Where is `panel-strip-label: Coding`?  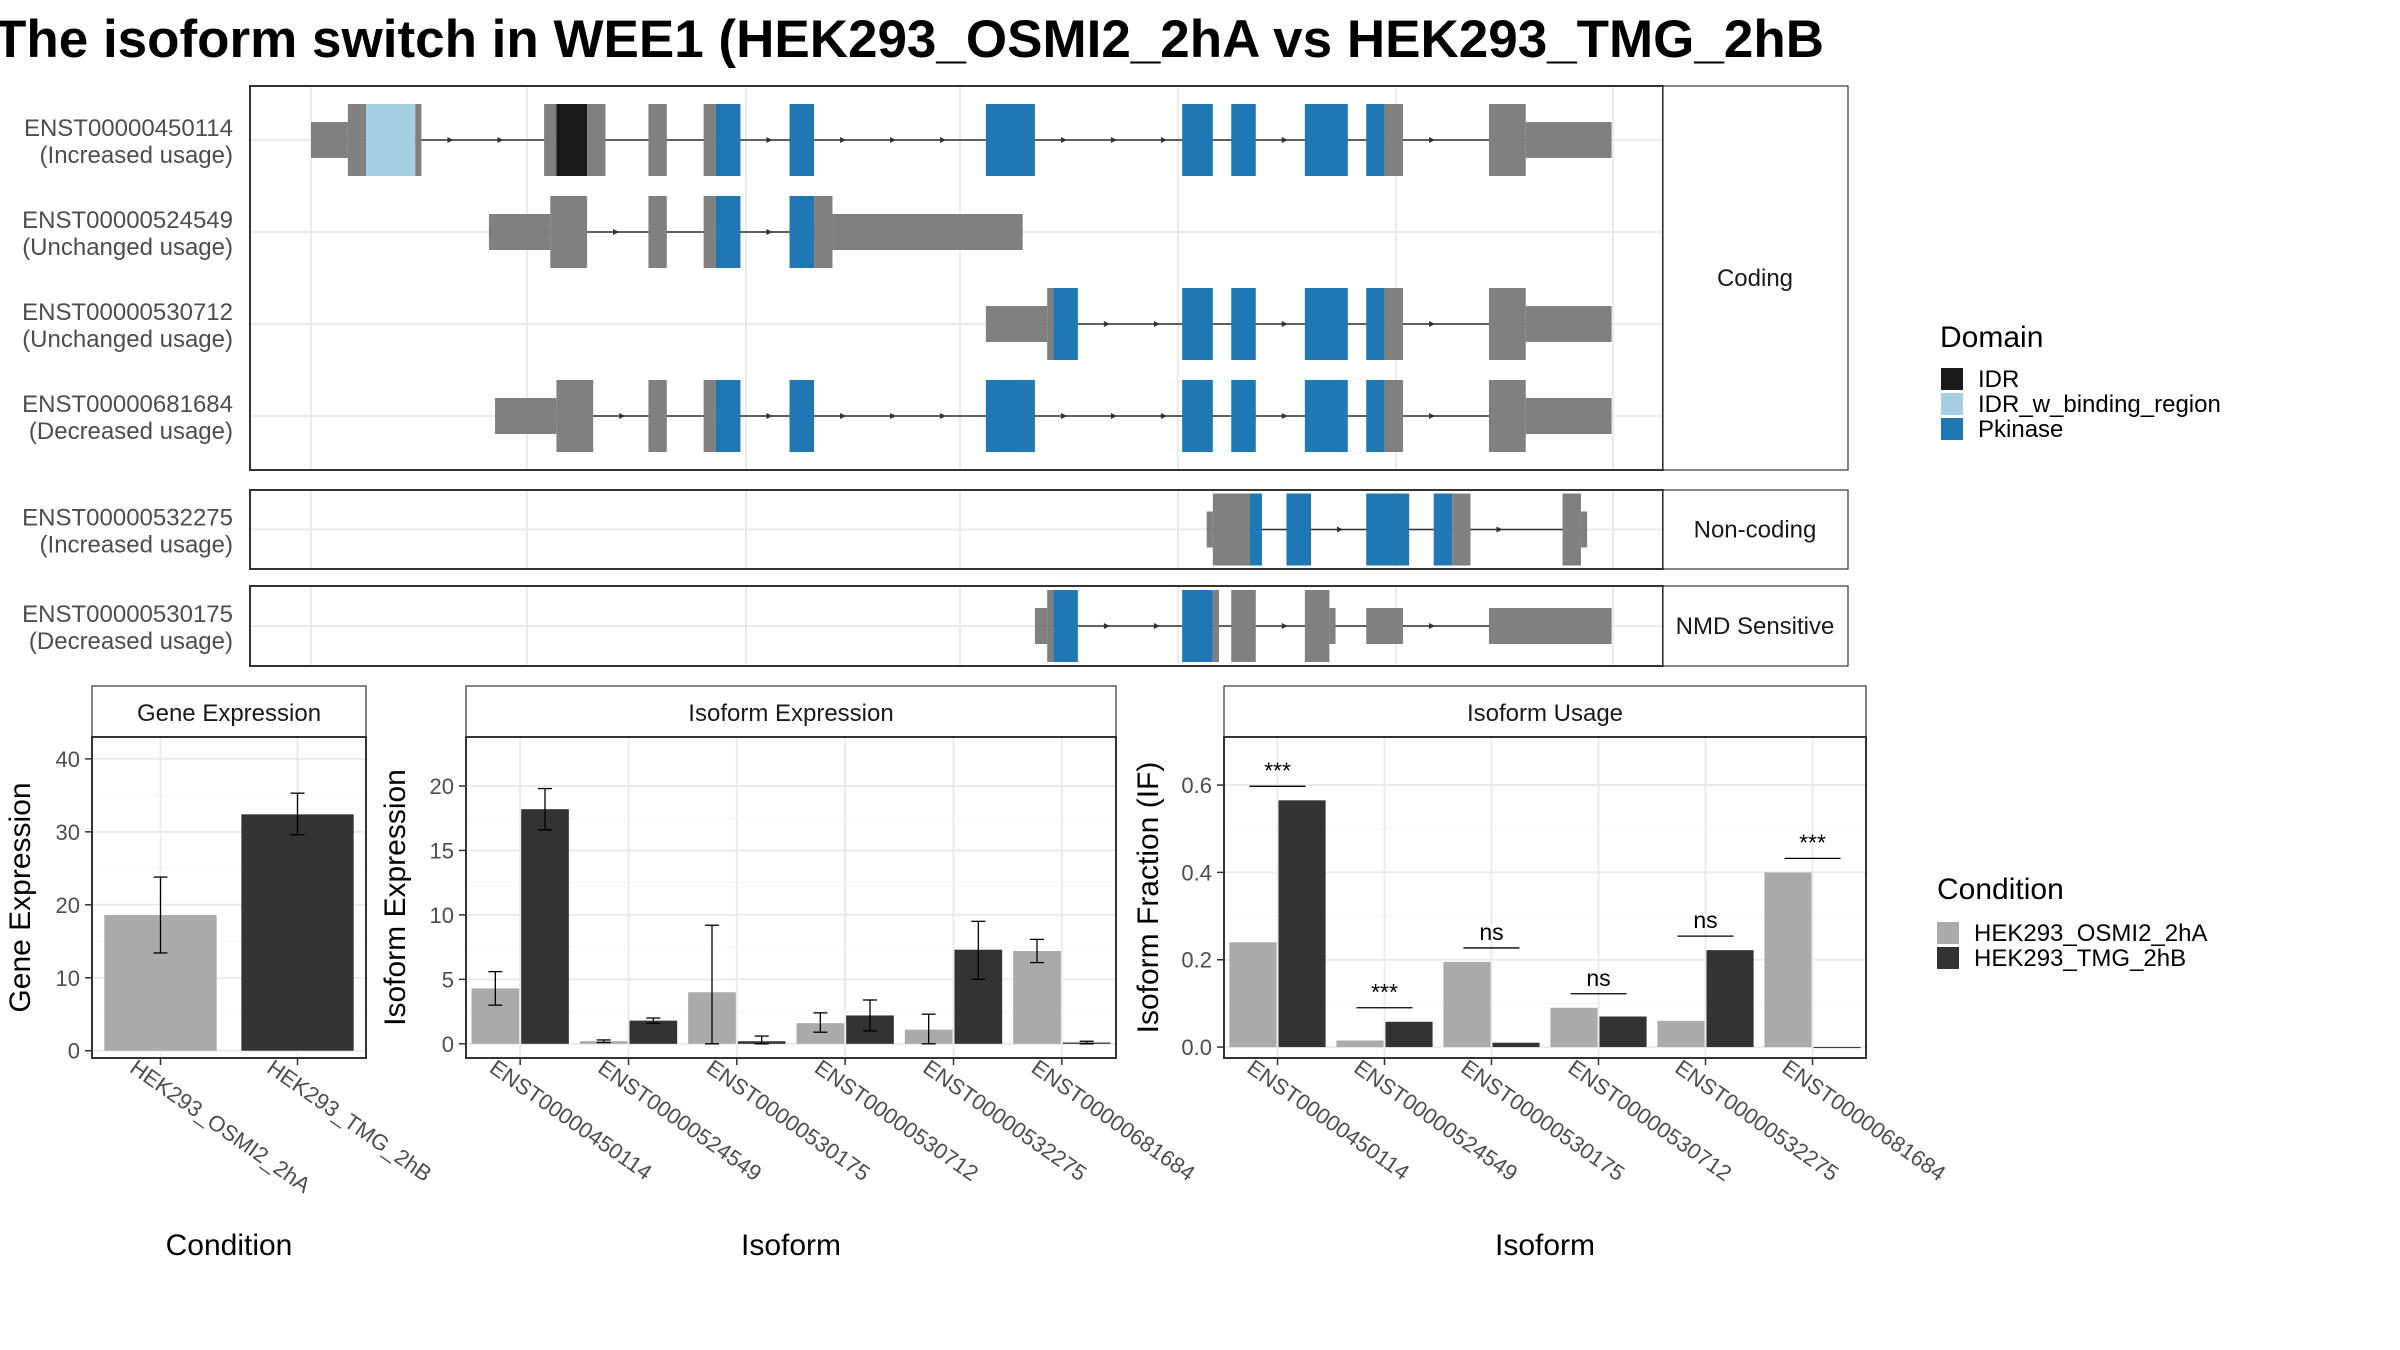
panel-strip-label: Coding is located at coordinates (1755, 278).